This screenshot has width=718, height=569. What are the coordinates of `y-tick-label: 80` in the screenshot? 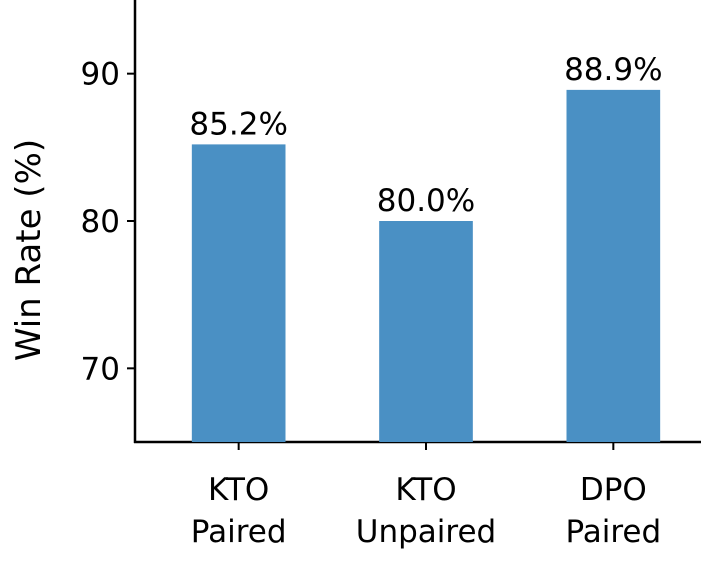 It's located at (100, 222).